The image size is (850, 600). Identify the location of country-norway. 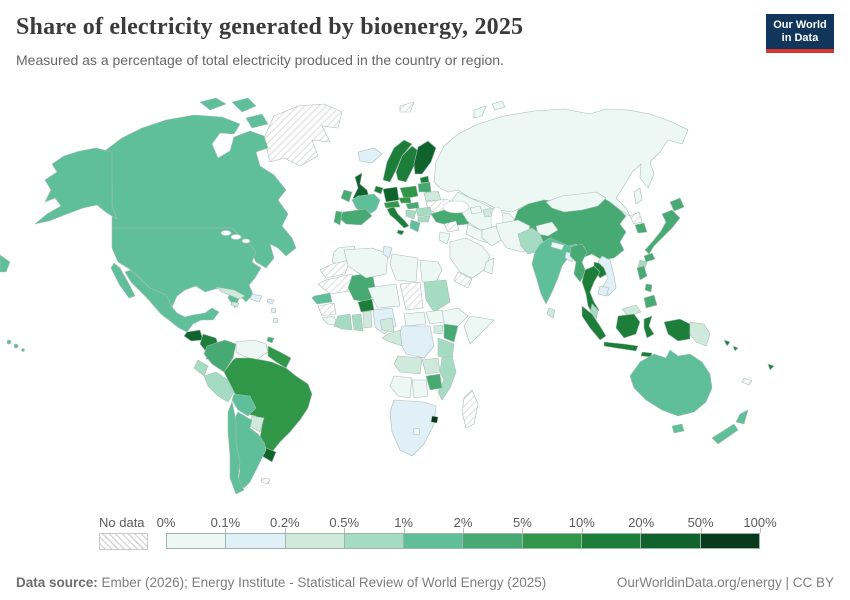
(397, 161).